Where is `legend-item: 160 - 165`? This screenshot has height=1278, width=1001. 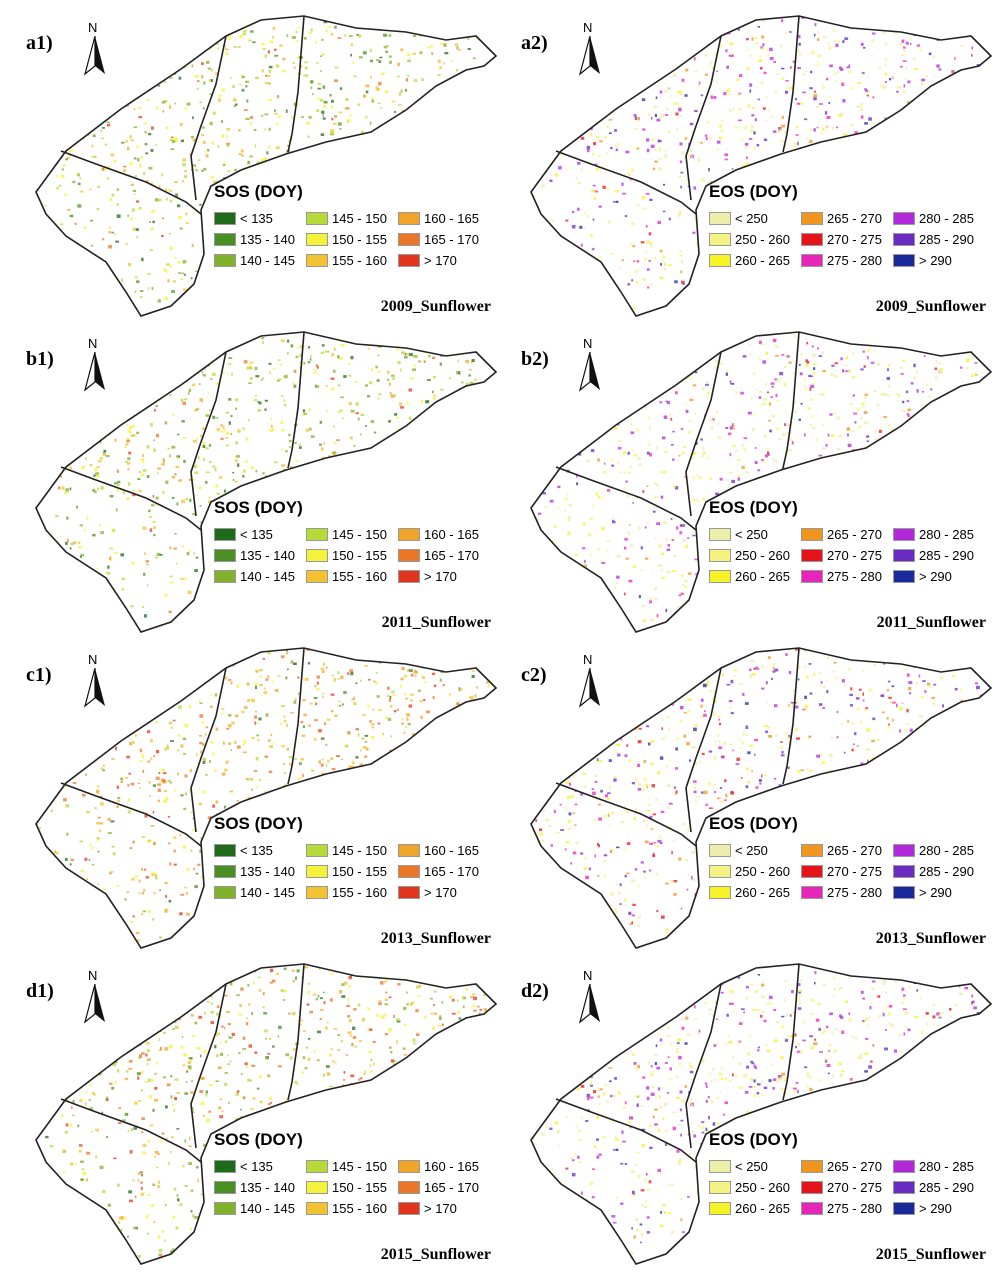 legend-item: 160 - 165 is located at coordinates (444, 218).